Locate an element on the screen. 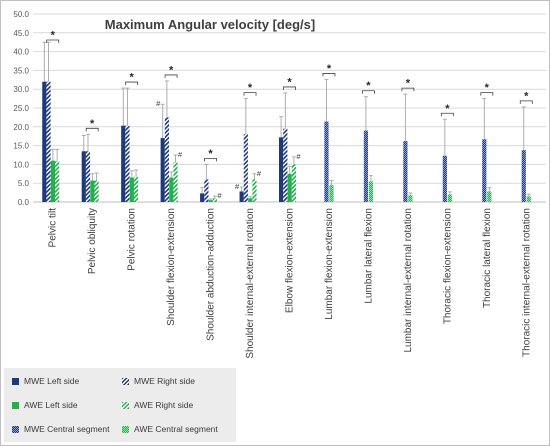  legend-item-awe-central: AWE Central segment is located at coordinates (170, 429).